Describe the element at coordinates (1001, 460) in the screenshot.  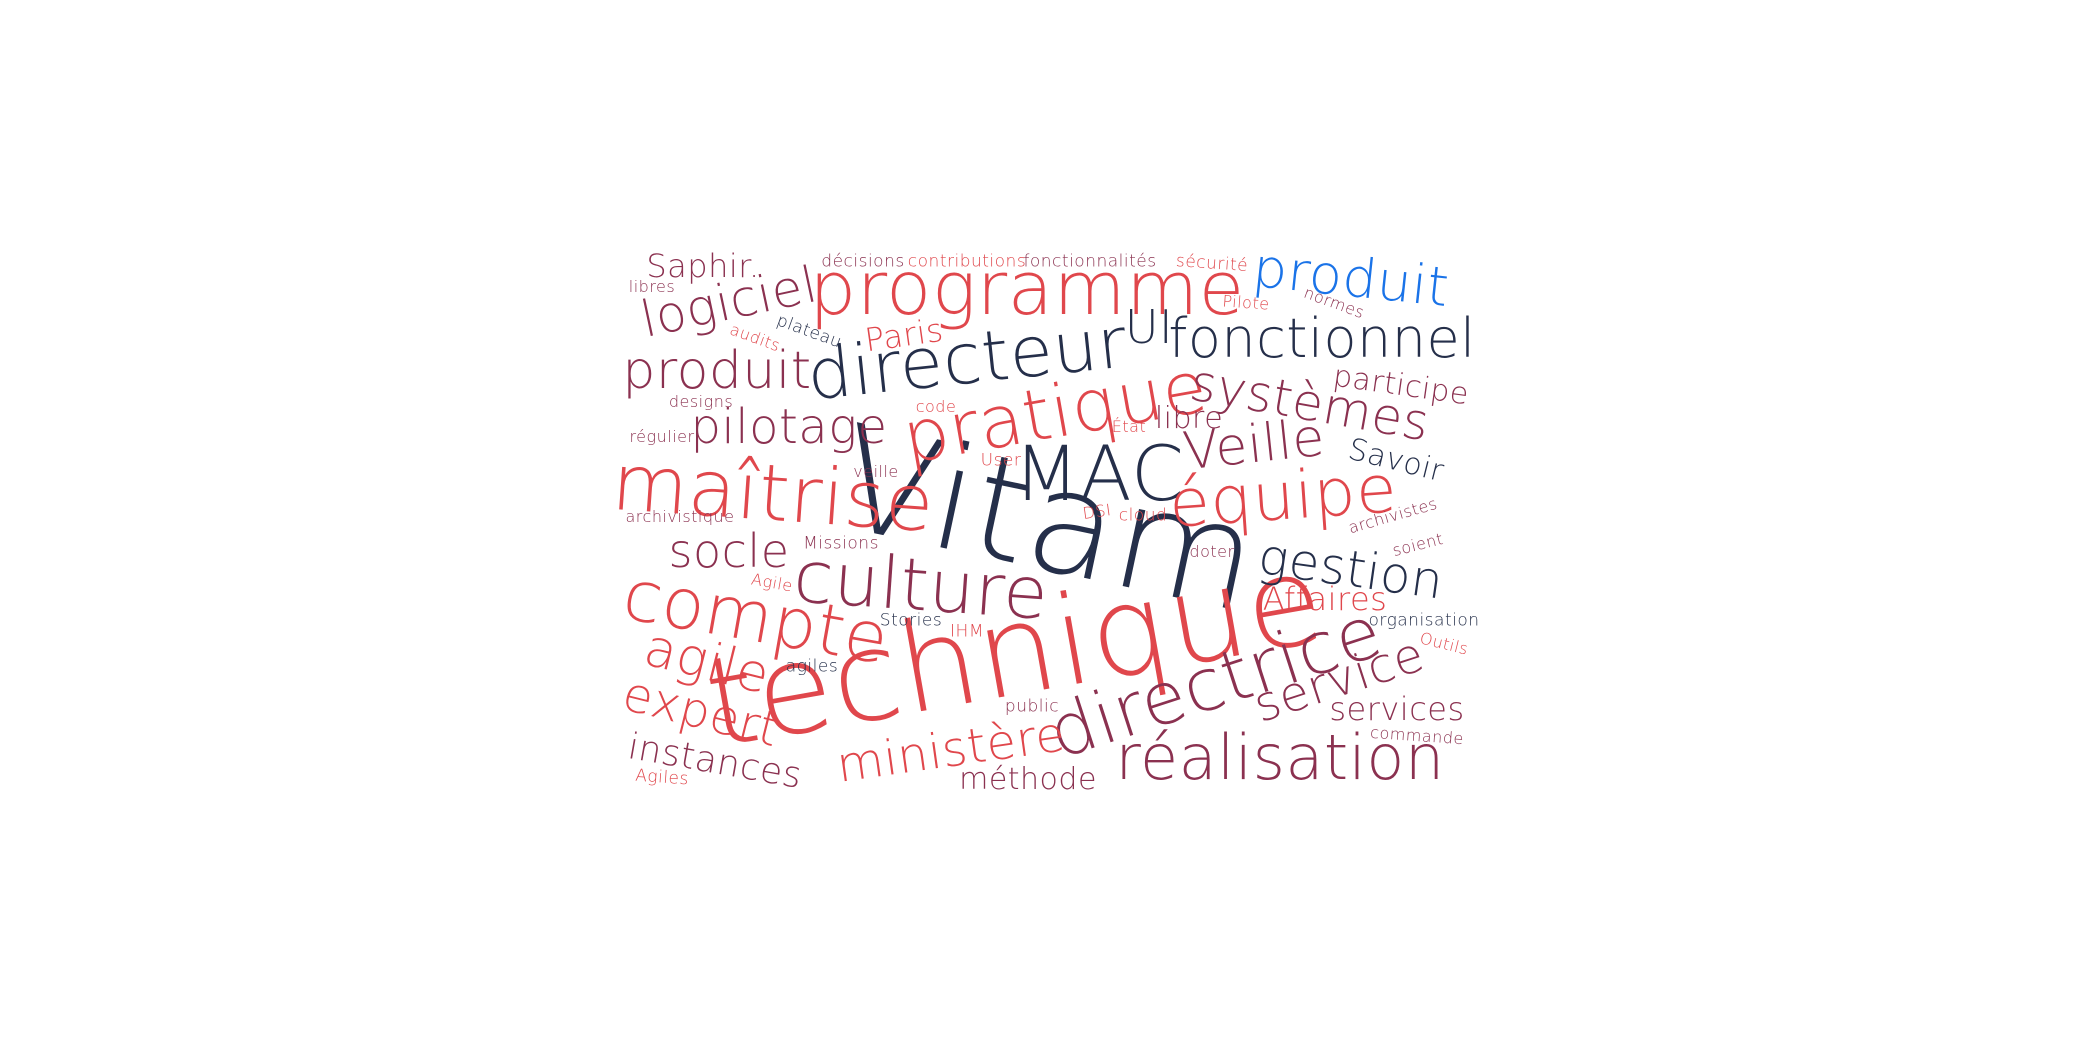
I see `word: User` at that location.